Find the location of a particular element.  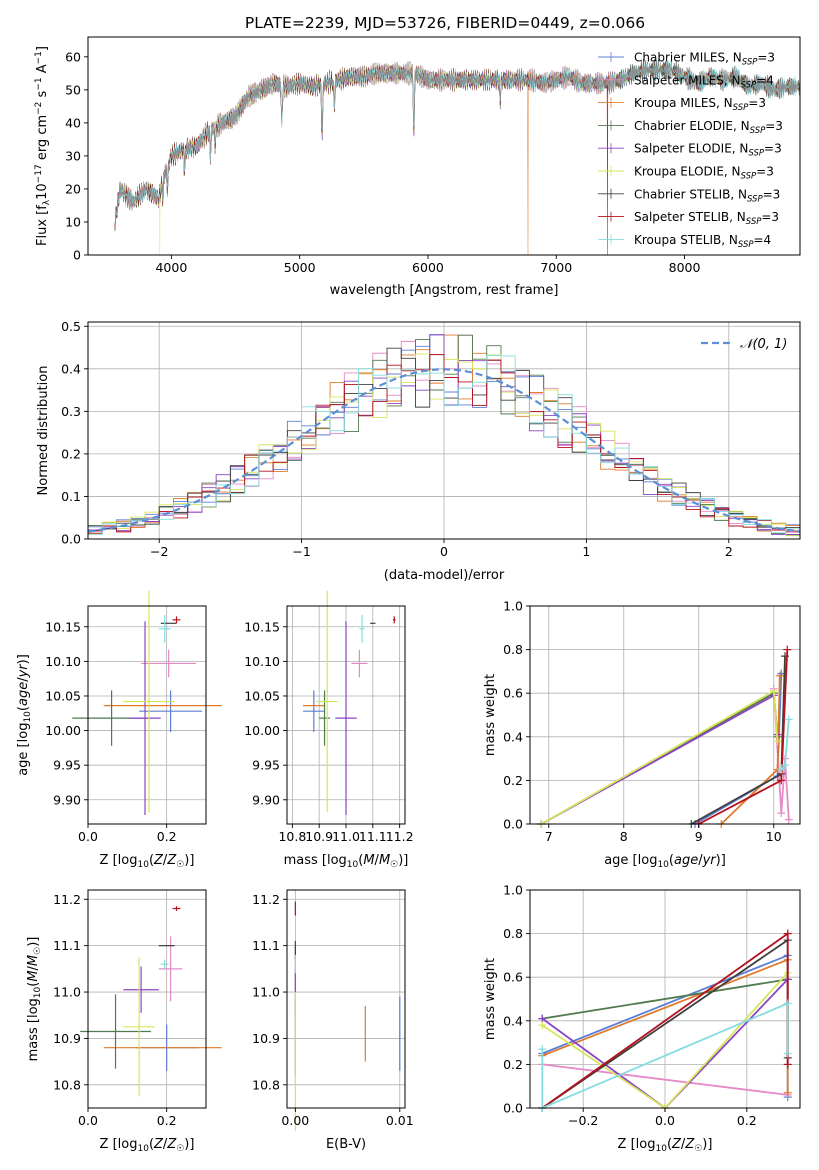

y-tick-label: 0.1 is located at coordinates (71, 496).